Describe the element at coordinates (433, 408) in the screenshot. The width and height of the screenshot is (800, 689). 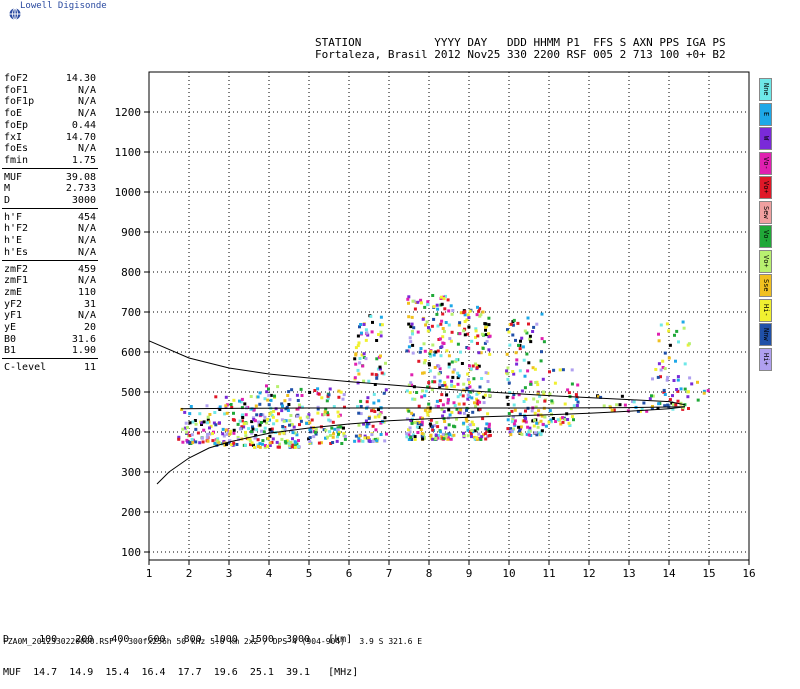
I see `profile-trace-line` at that location.